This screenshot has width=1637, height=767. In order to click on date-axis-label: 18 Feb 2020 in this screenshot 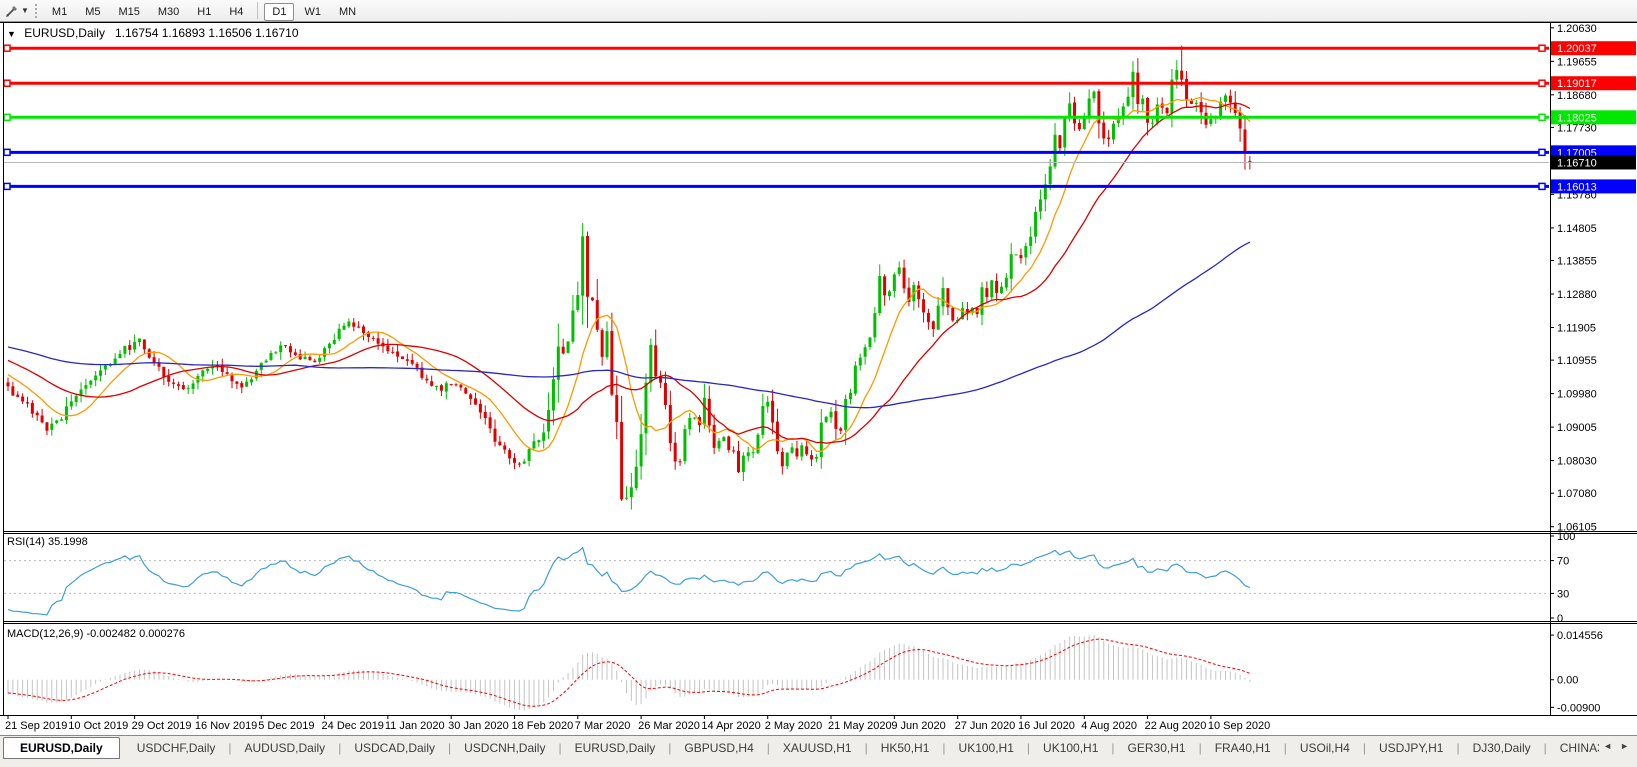, I will do `click(542, 726)`.